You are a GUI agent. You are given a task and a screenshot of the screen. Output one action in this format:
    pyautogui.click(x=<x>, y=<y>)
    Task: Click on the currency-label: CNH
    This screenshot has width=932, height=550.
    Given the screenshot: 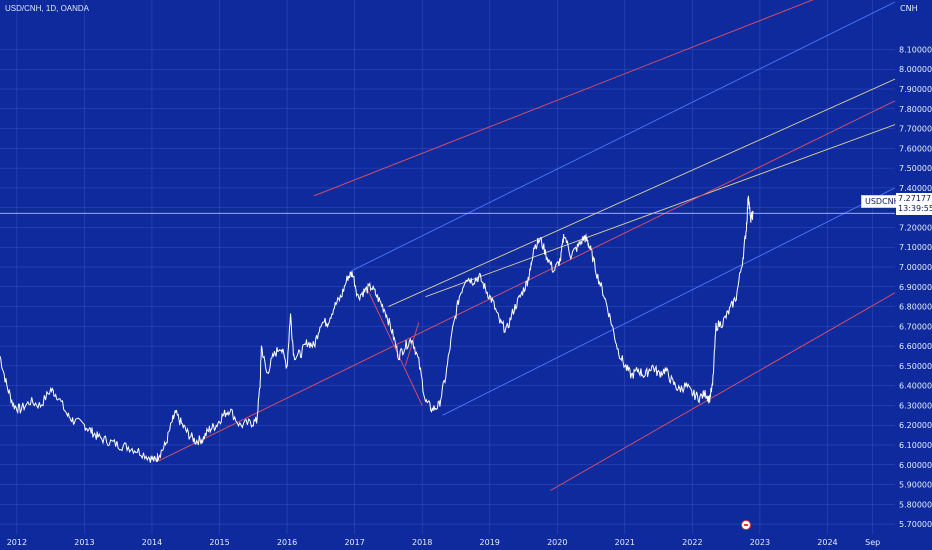 What is the action you would take?
    pyautogui.click(x=909, y=8)
    